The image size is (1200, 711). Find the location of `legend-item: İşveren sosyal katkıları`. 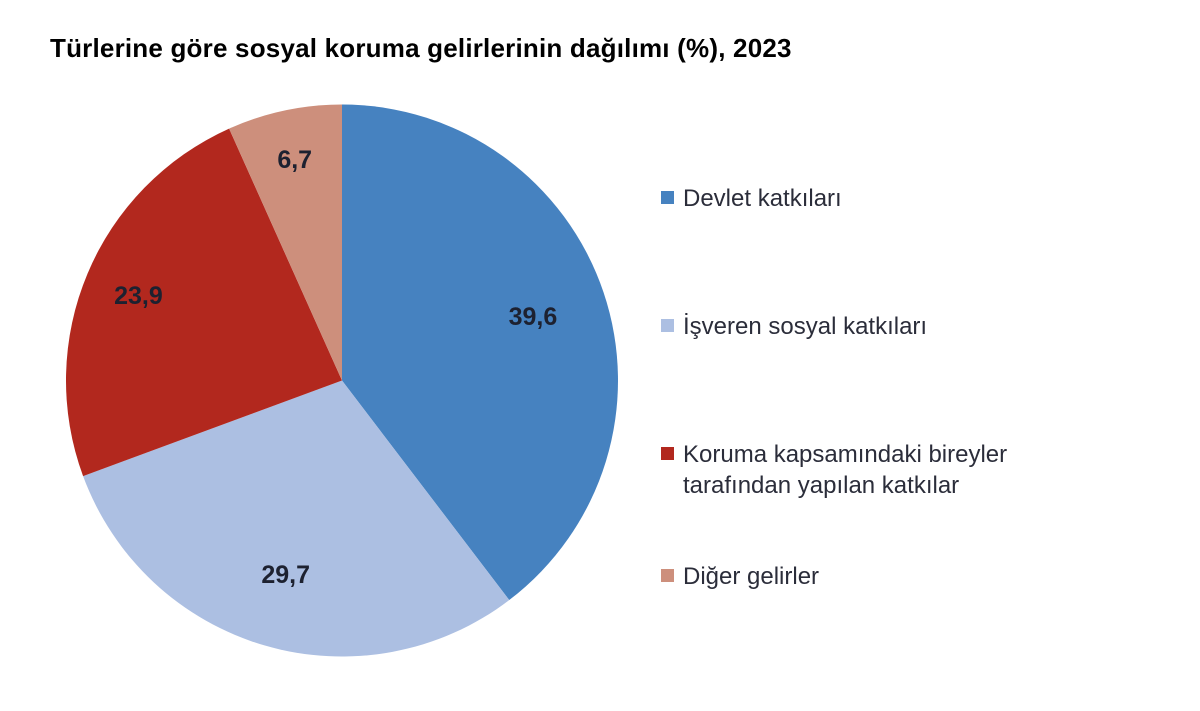

legend-item: İşveren sosyal katkıları is located at coordinates (896, 326).